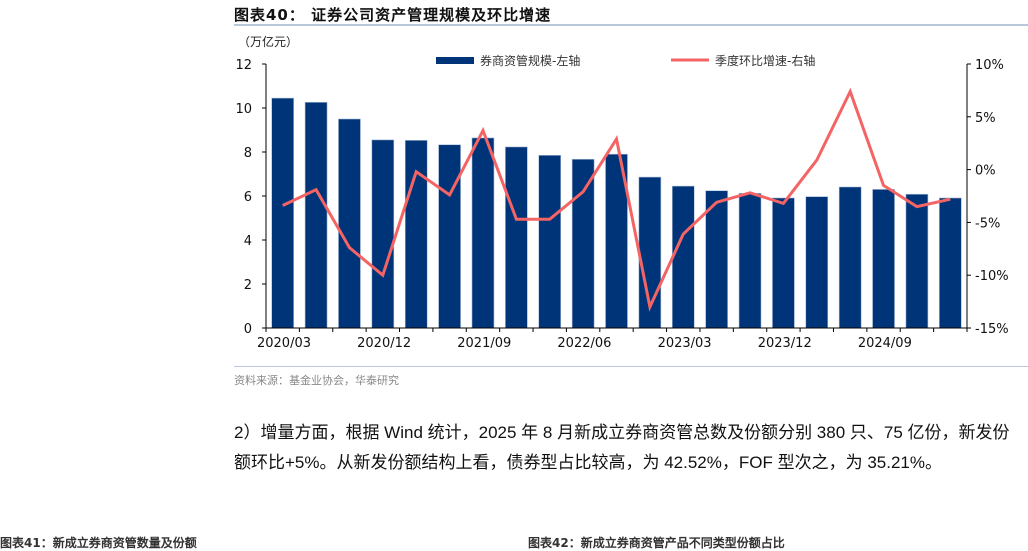 This screenshot has width=1028, height=551. I want to click on left-tick-label: 12, so click(243, 65).